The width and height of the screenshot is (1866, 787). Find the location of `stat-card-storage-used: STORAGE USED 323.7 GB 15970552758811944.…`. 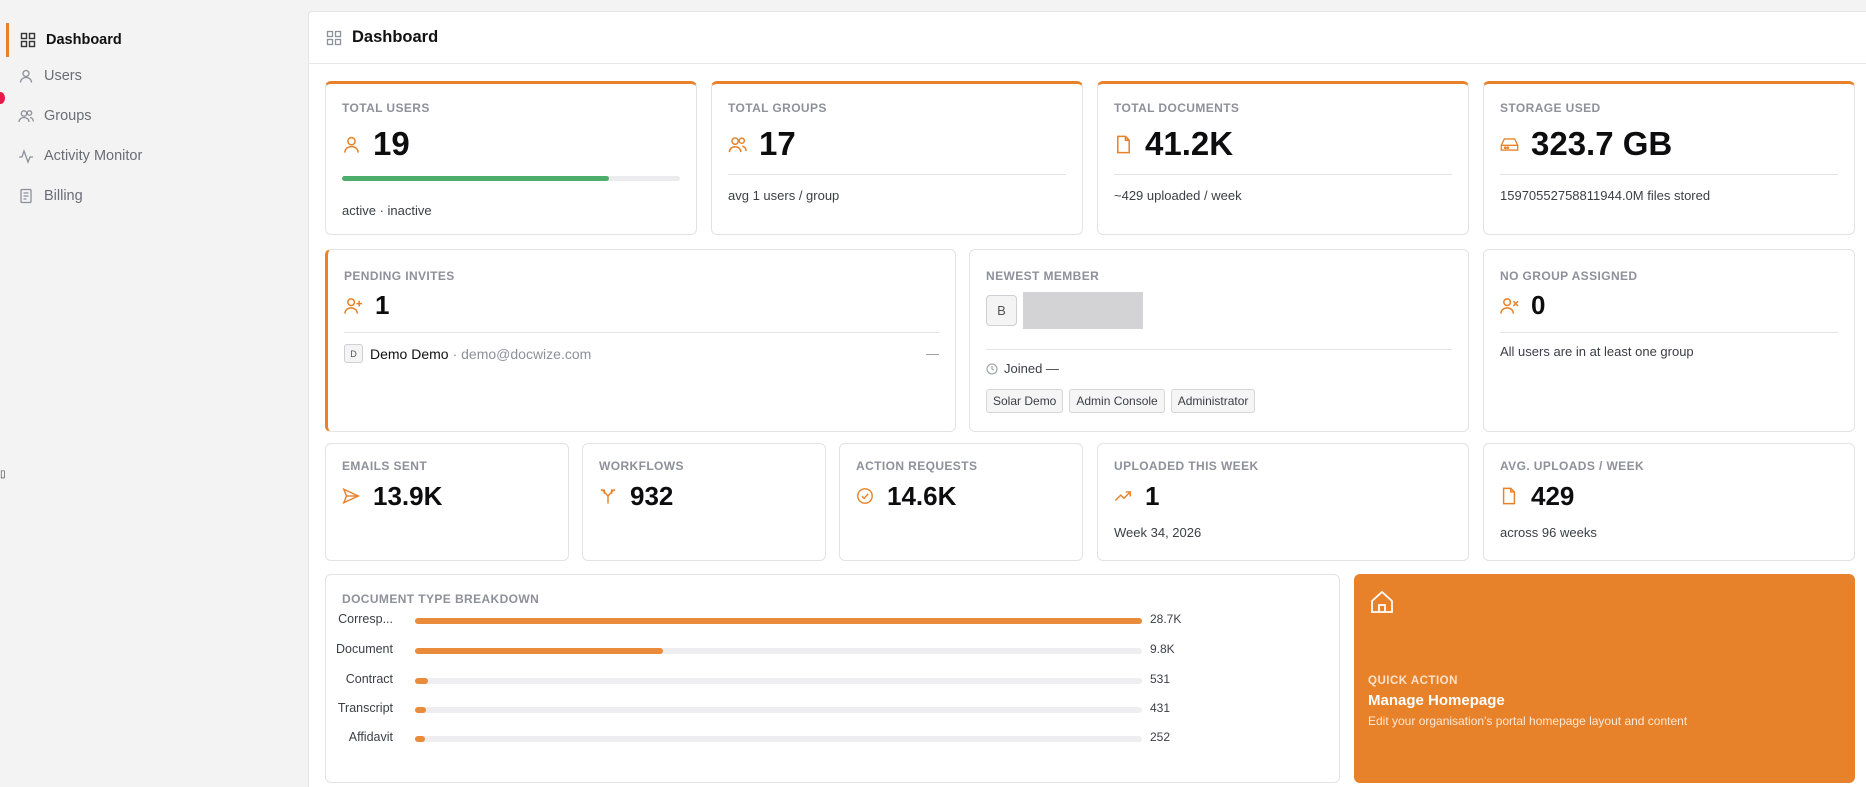

stat-card-storage-used: STORAGE USED 323.7 GB 15970552758811944.… is located at coordinates (1669, 158).